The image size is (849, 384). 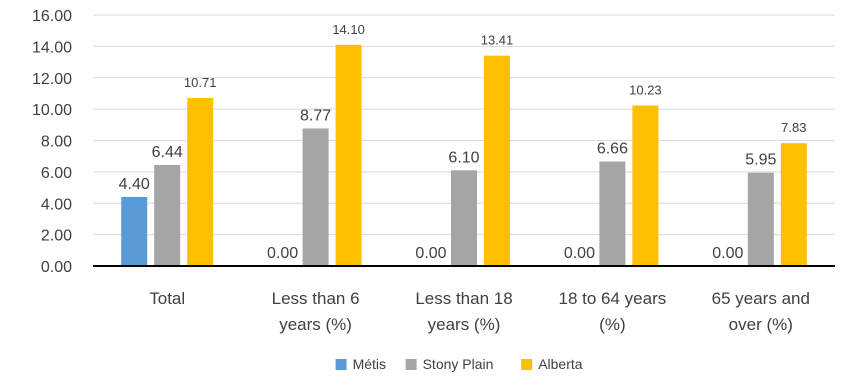 I want to click on x-tick-label: (%), so click(x=612, y=324).